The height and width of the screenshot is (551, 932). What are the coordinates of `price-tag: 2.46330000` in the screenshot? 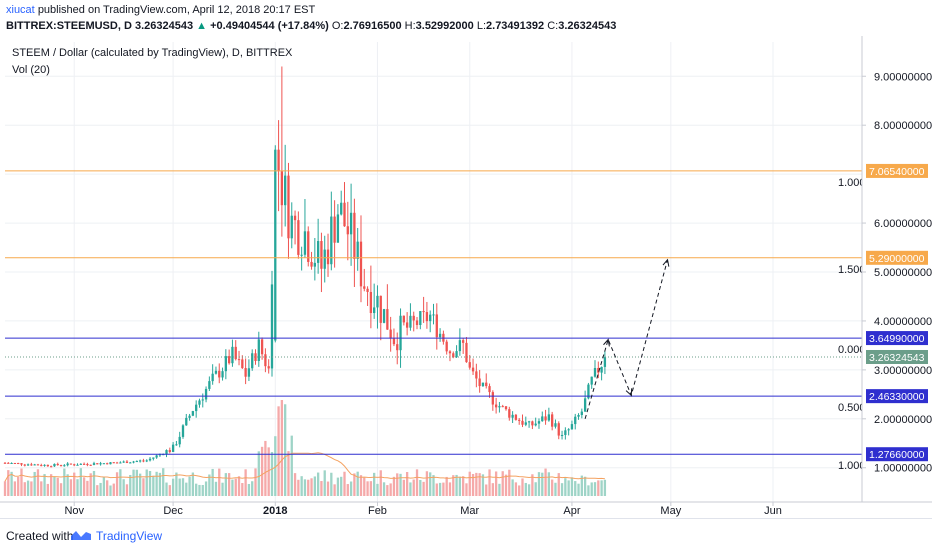 It's located at (897, 396).